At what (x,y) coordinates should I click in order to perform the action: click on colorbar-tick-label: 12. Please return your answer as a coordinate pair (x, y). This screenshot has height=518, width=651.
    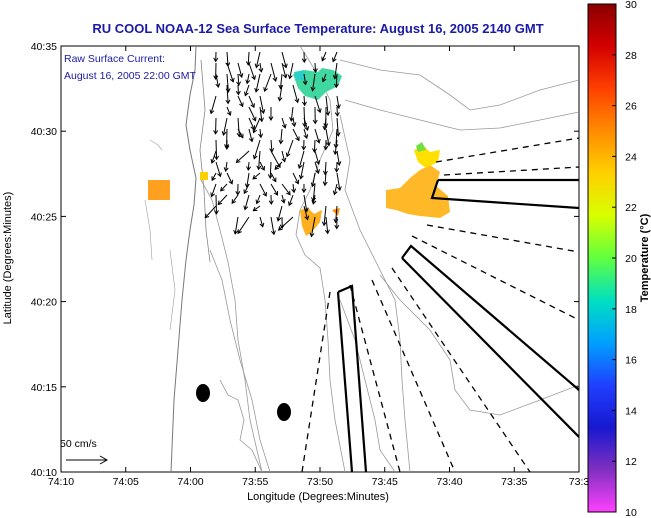
    Looking at the image, I should click on (631, 462).